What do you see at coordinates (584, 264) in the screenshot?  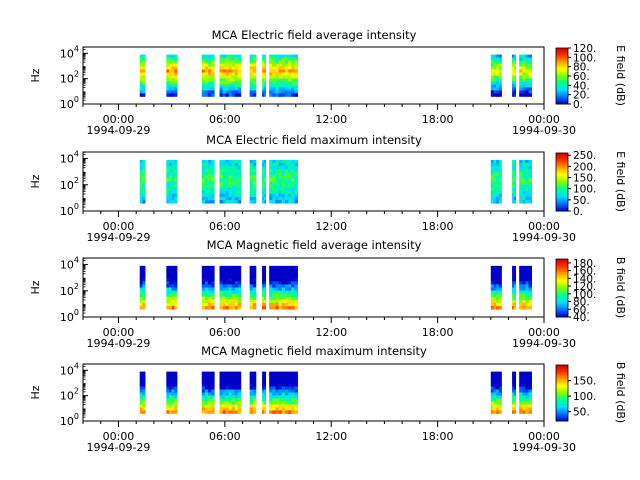 I see `colorbar-tick-label: 180.` at bounding box center [584, 264].